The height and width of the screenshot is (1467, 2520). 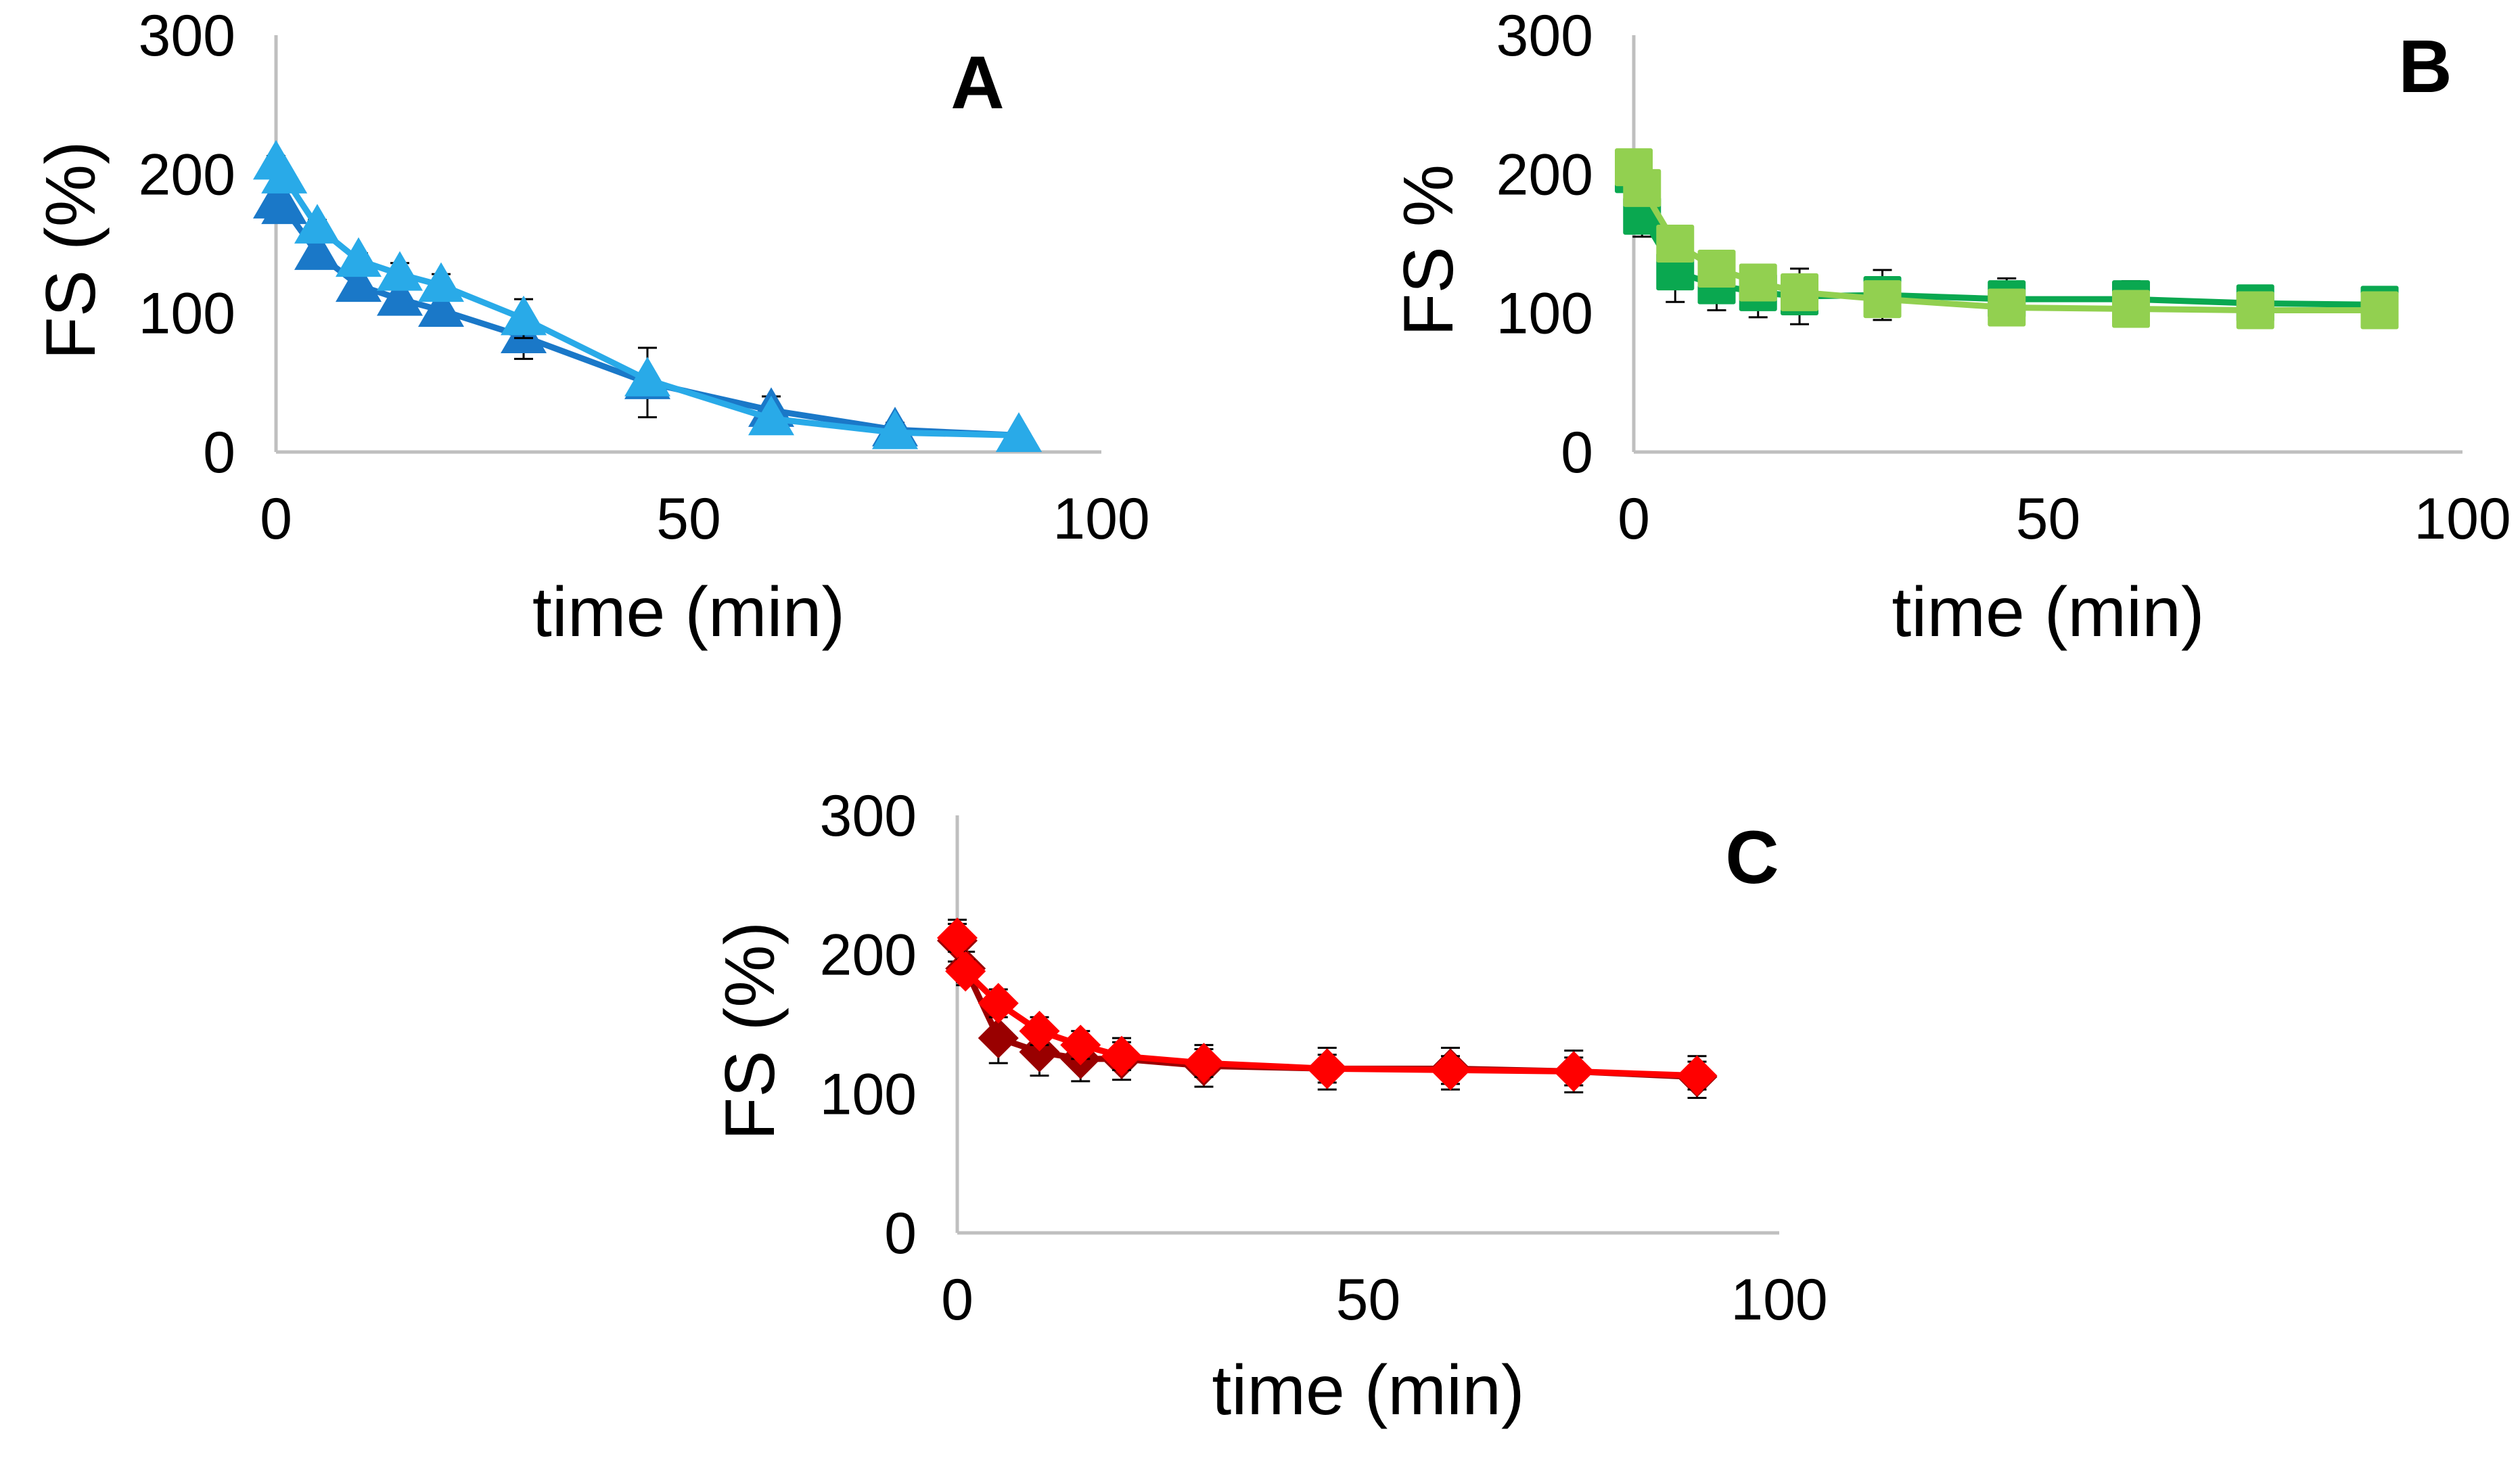 What do you see at coordinates (1429, 250) in the screenshot?
I see `y-axis-title: FS %` at bounding box center [1429, 250].